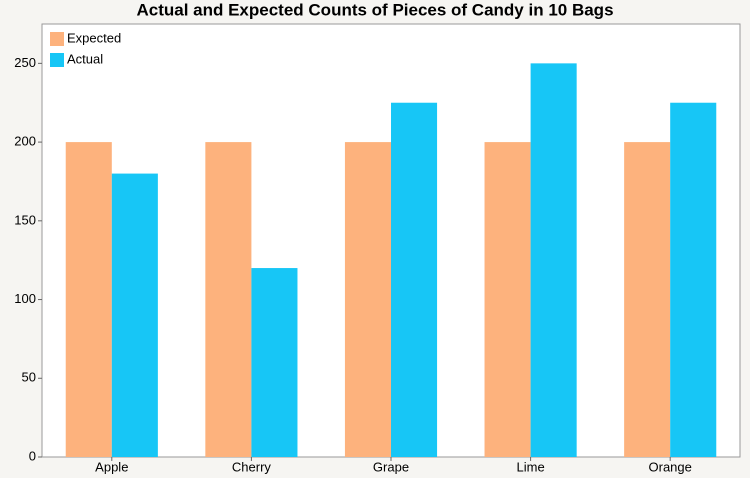 The height and width of the screenshot is (478, 750). I want to click on y-tick-label: 50, so click(29, 377).